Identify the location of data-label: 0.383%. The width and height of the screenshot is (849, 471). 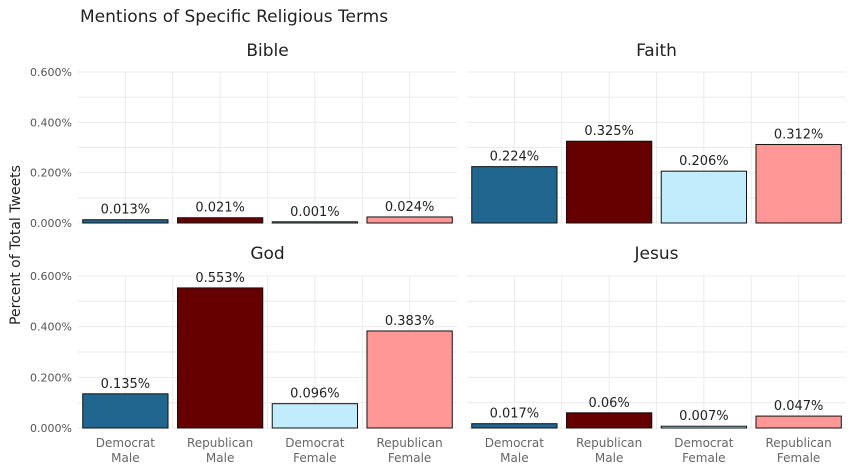
(410, 321).